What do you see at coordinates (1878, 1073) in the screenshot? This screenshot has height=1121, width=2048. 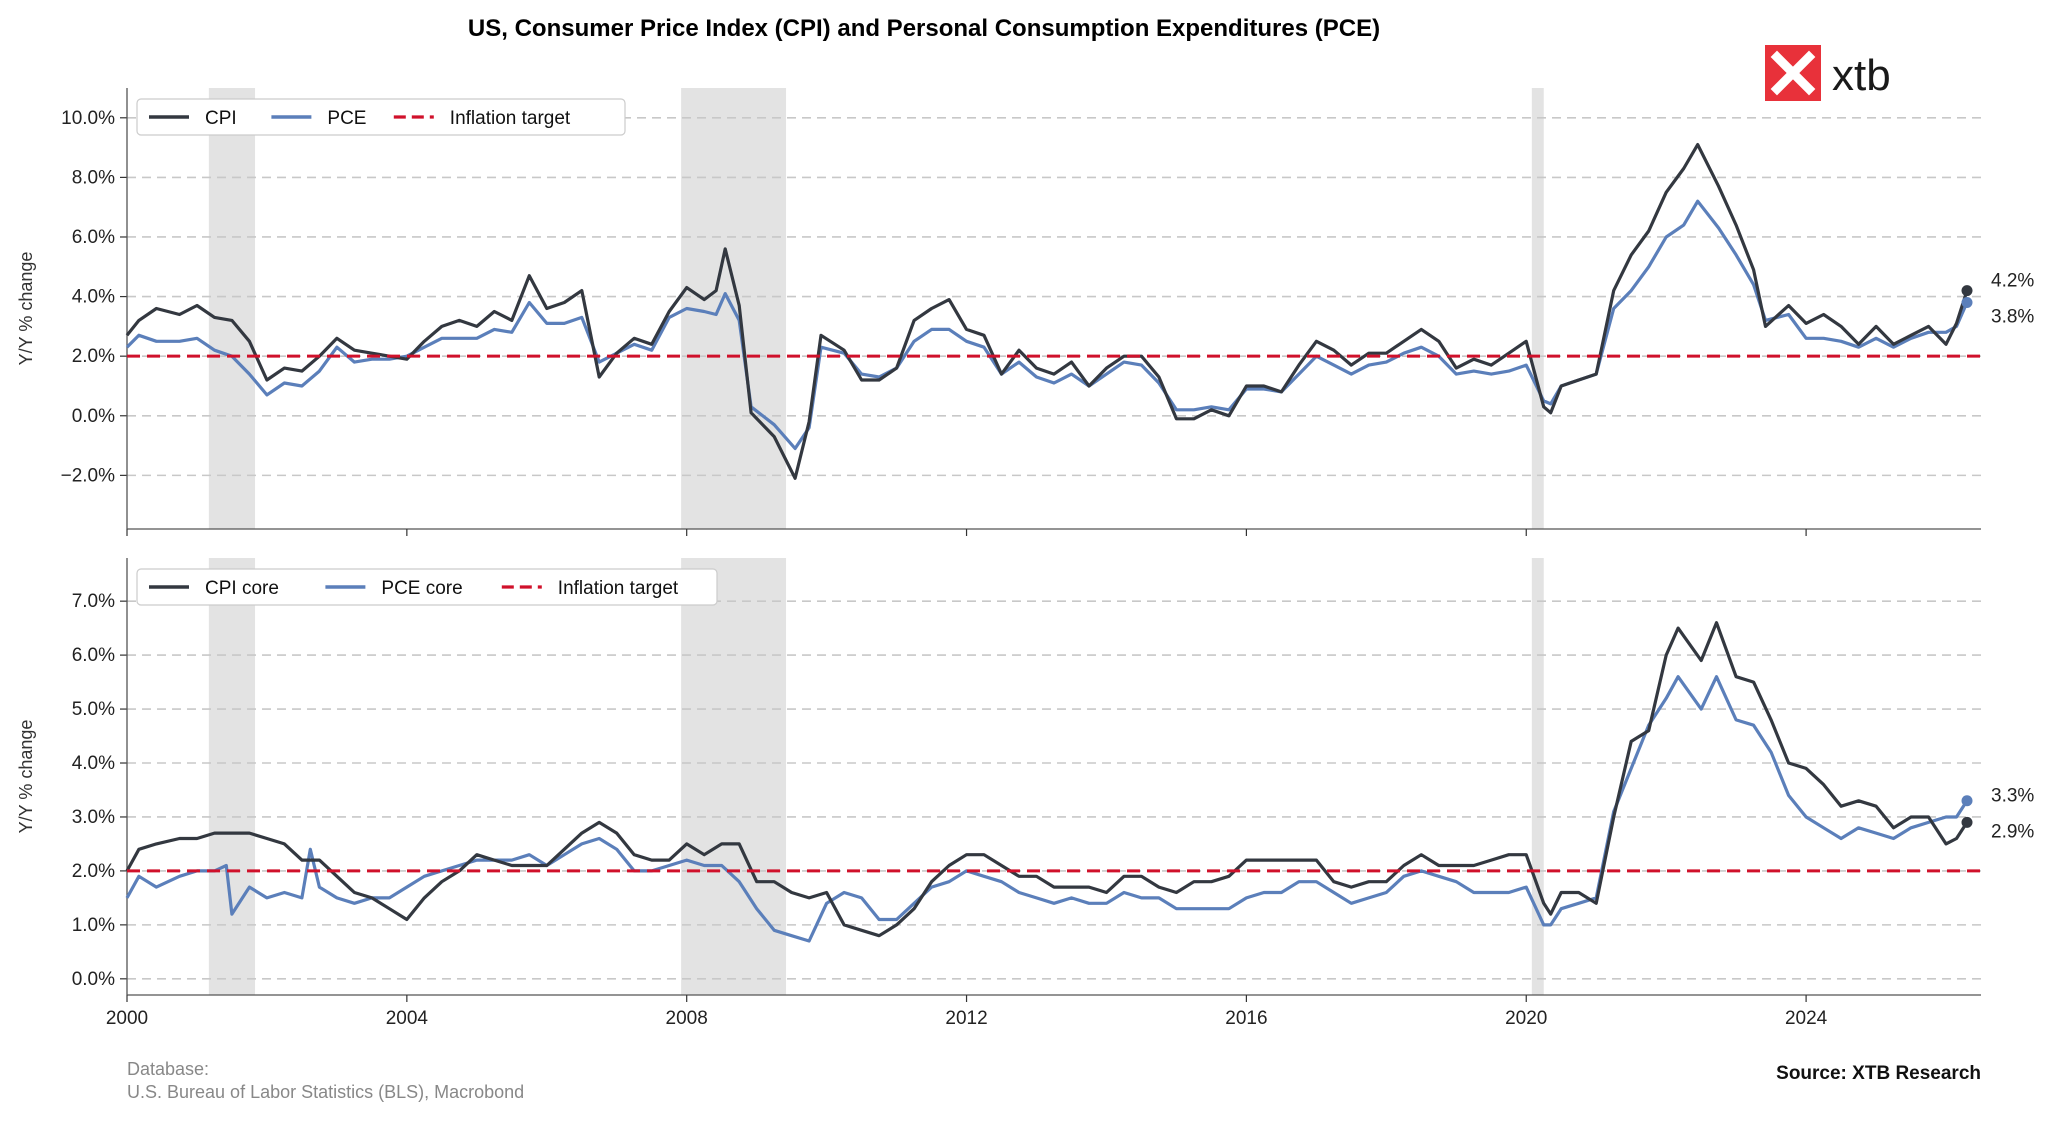 I see `source-label: Source: XTB Research` at bounding box center [1878, 1073].